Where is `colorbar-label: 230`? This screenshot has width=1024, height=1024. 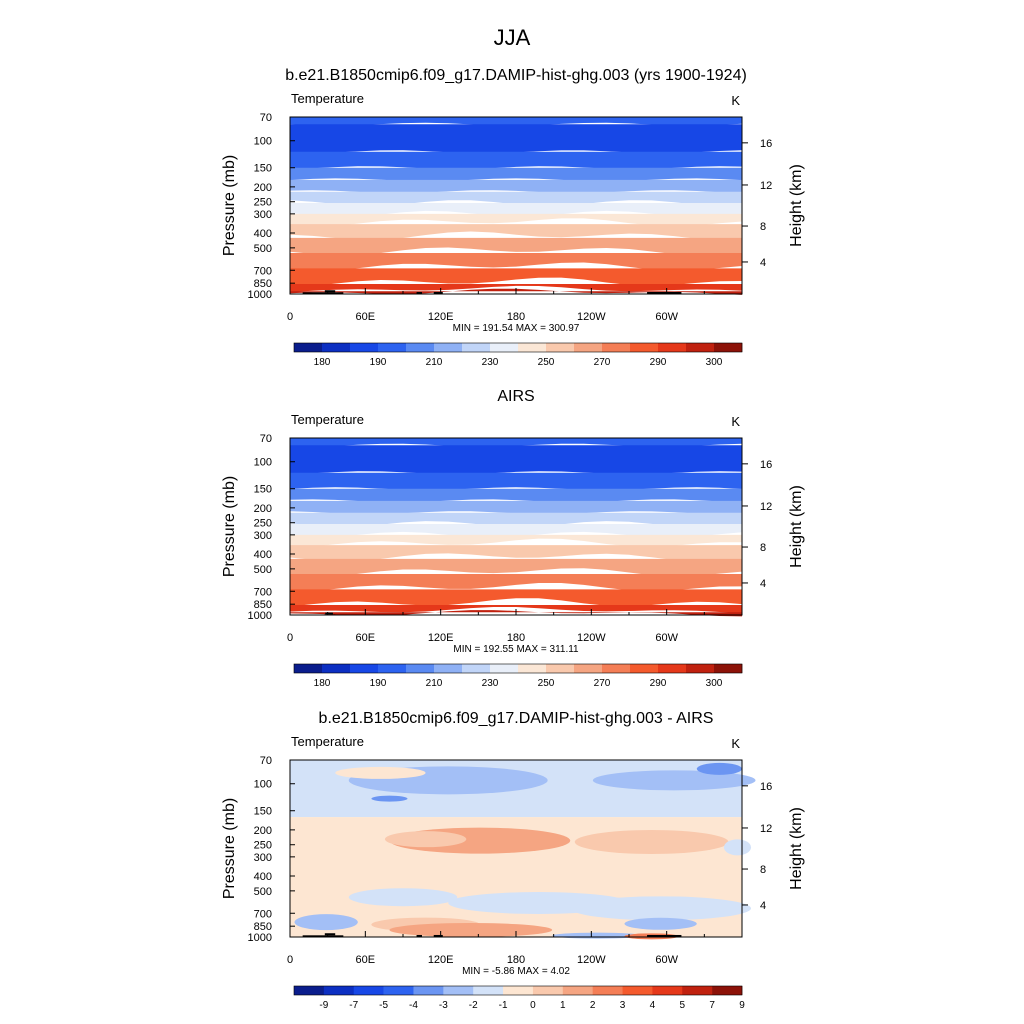 colorbar-label: 230 is located at coordinates (490, 362).